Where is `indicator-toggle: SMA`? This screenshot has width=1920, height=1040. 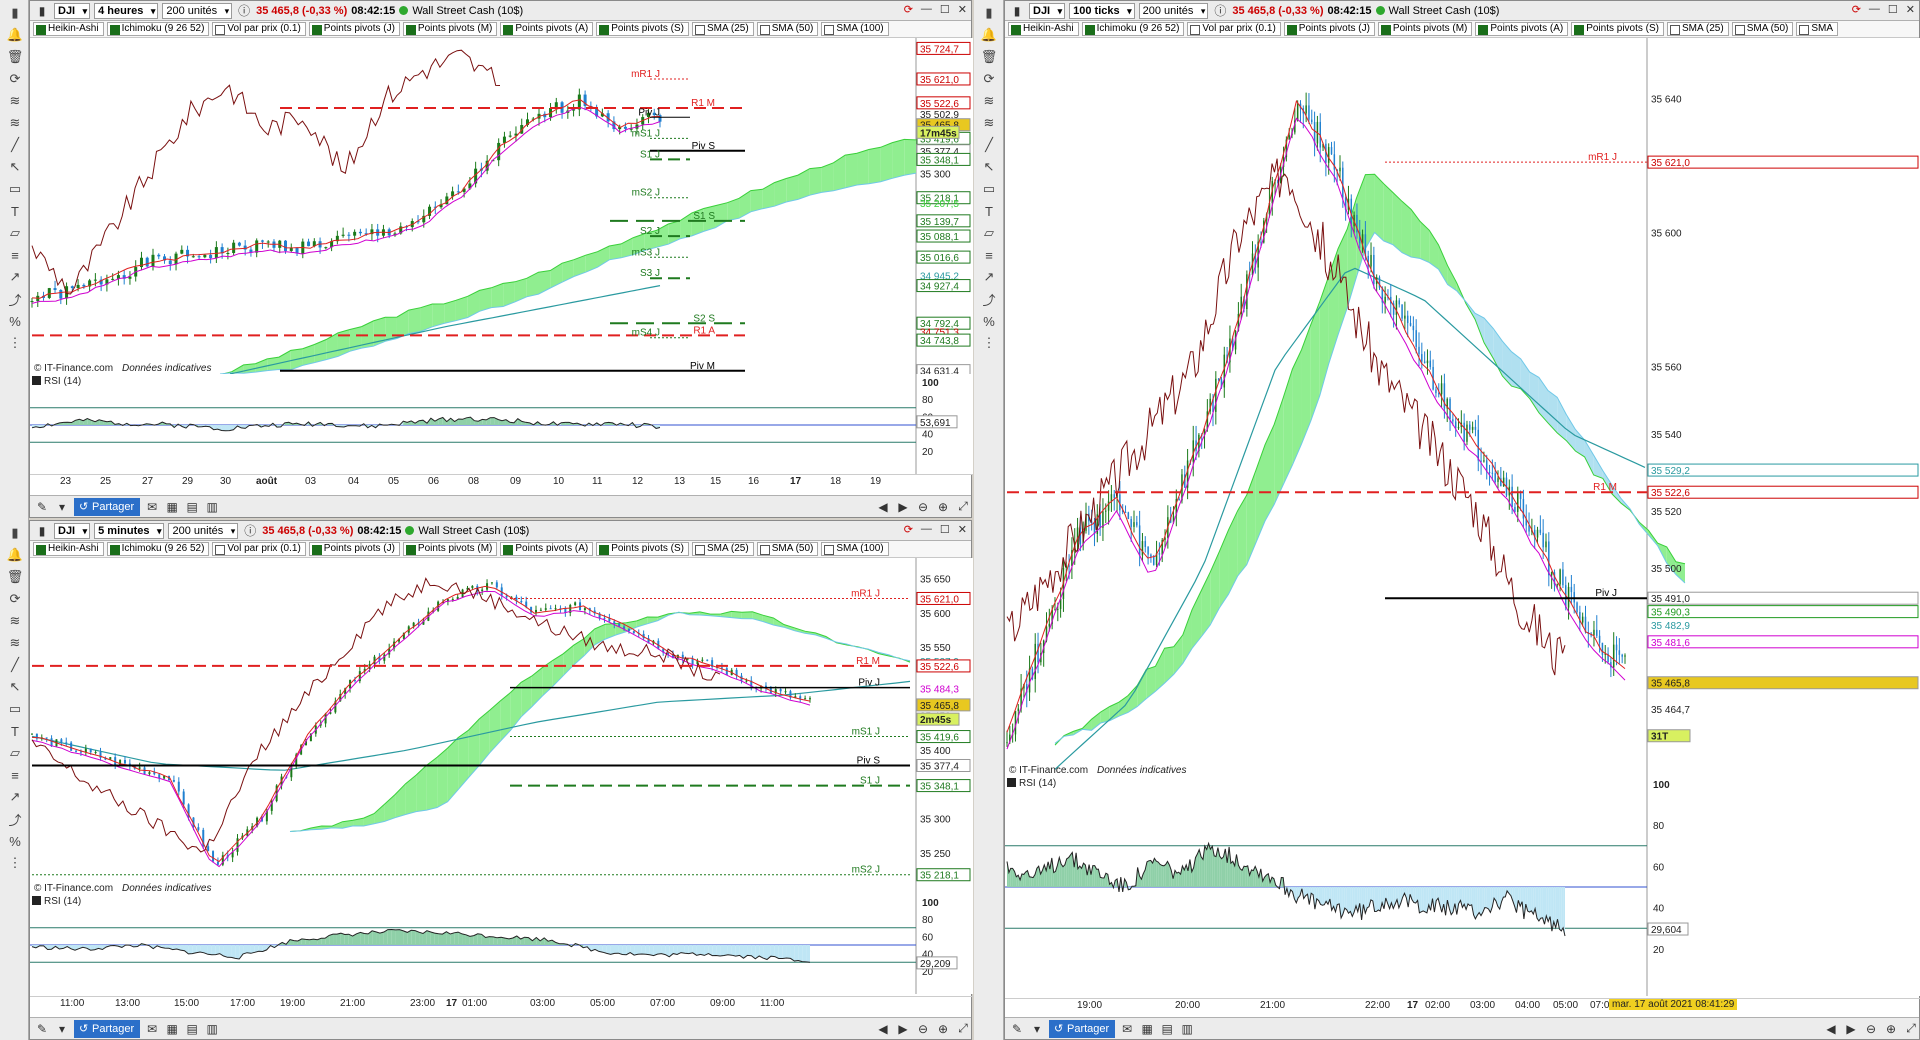 indicator-toggle: SMA is located at coordinates (1817, 29).